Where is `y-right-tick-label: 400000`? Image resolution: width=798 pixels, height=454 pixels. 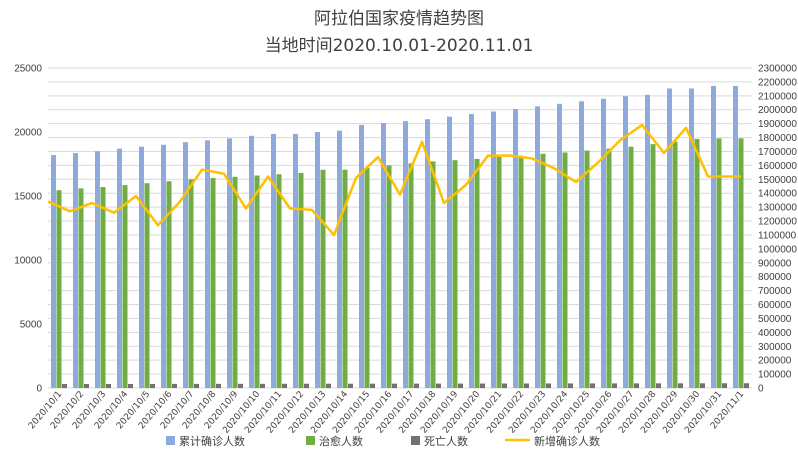 y-right-tick-label: 400000 is located at coordinates (775, 333).